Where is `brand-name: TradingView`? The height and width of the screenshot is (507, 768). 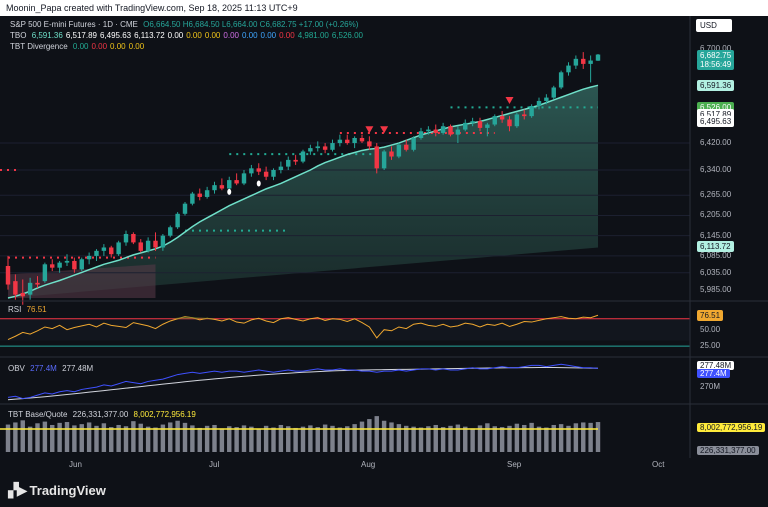 brand-name: TradingView is located at coordinates (67, 490).